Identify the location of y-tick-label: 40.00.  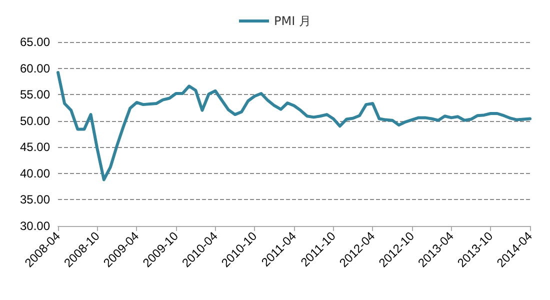
(35, 173).